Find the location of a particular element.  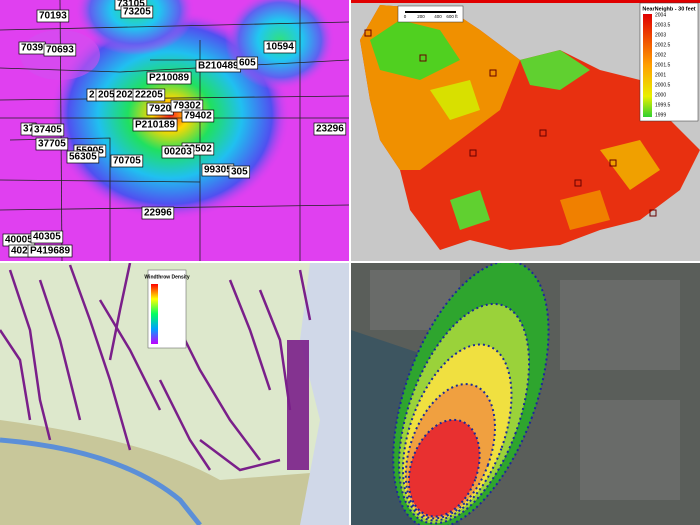

point-label: 70705 is located at coordinates (127, 161).